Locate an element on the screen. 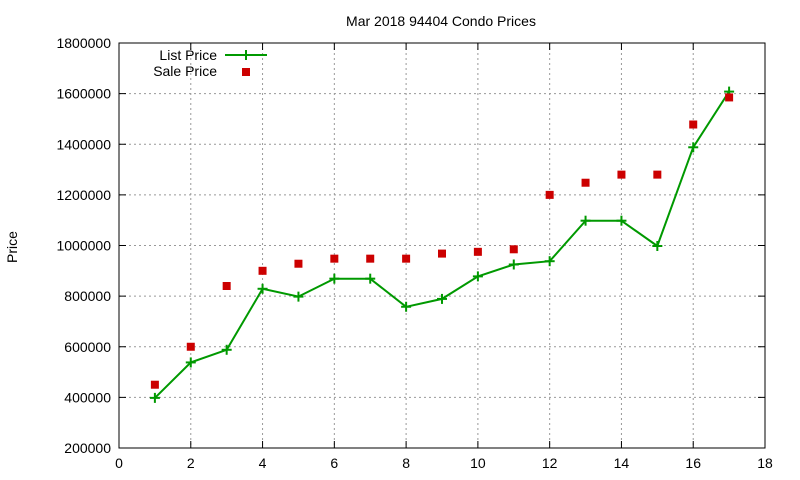 The height and width of the screenshot is (480, 800). legend-marker-sale-price is located at coordinates (246, 72).